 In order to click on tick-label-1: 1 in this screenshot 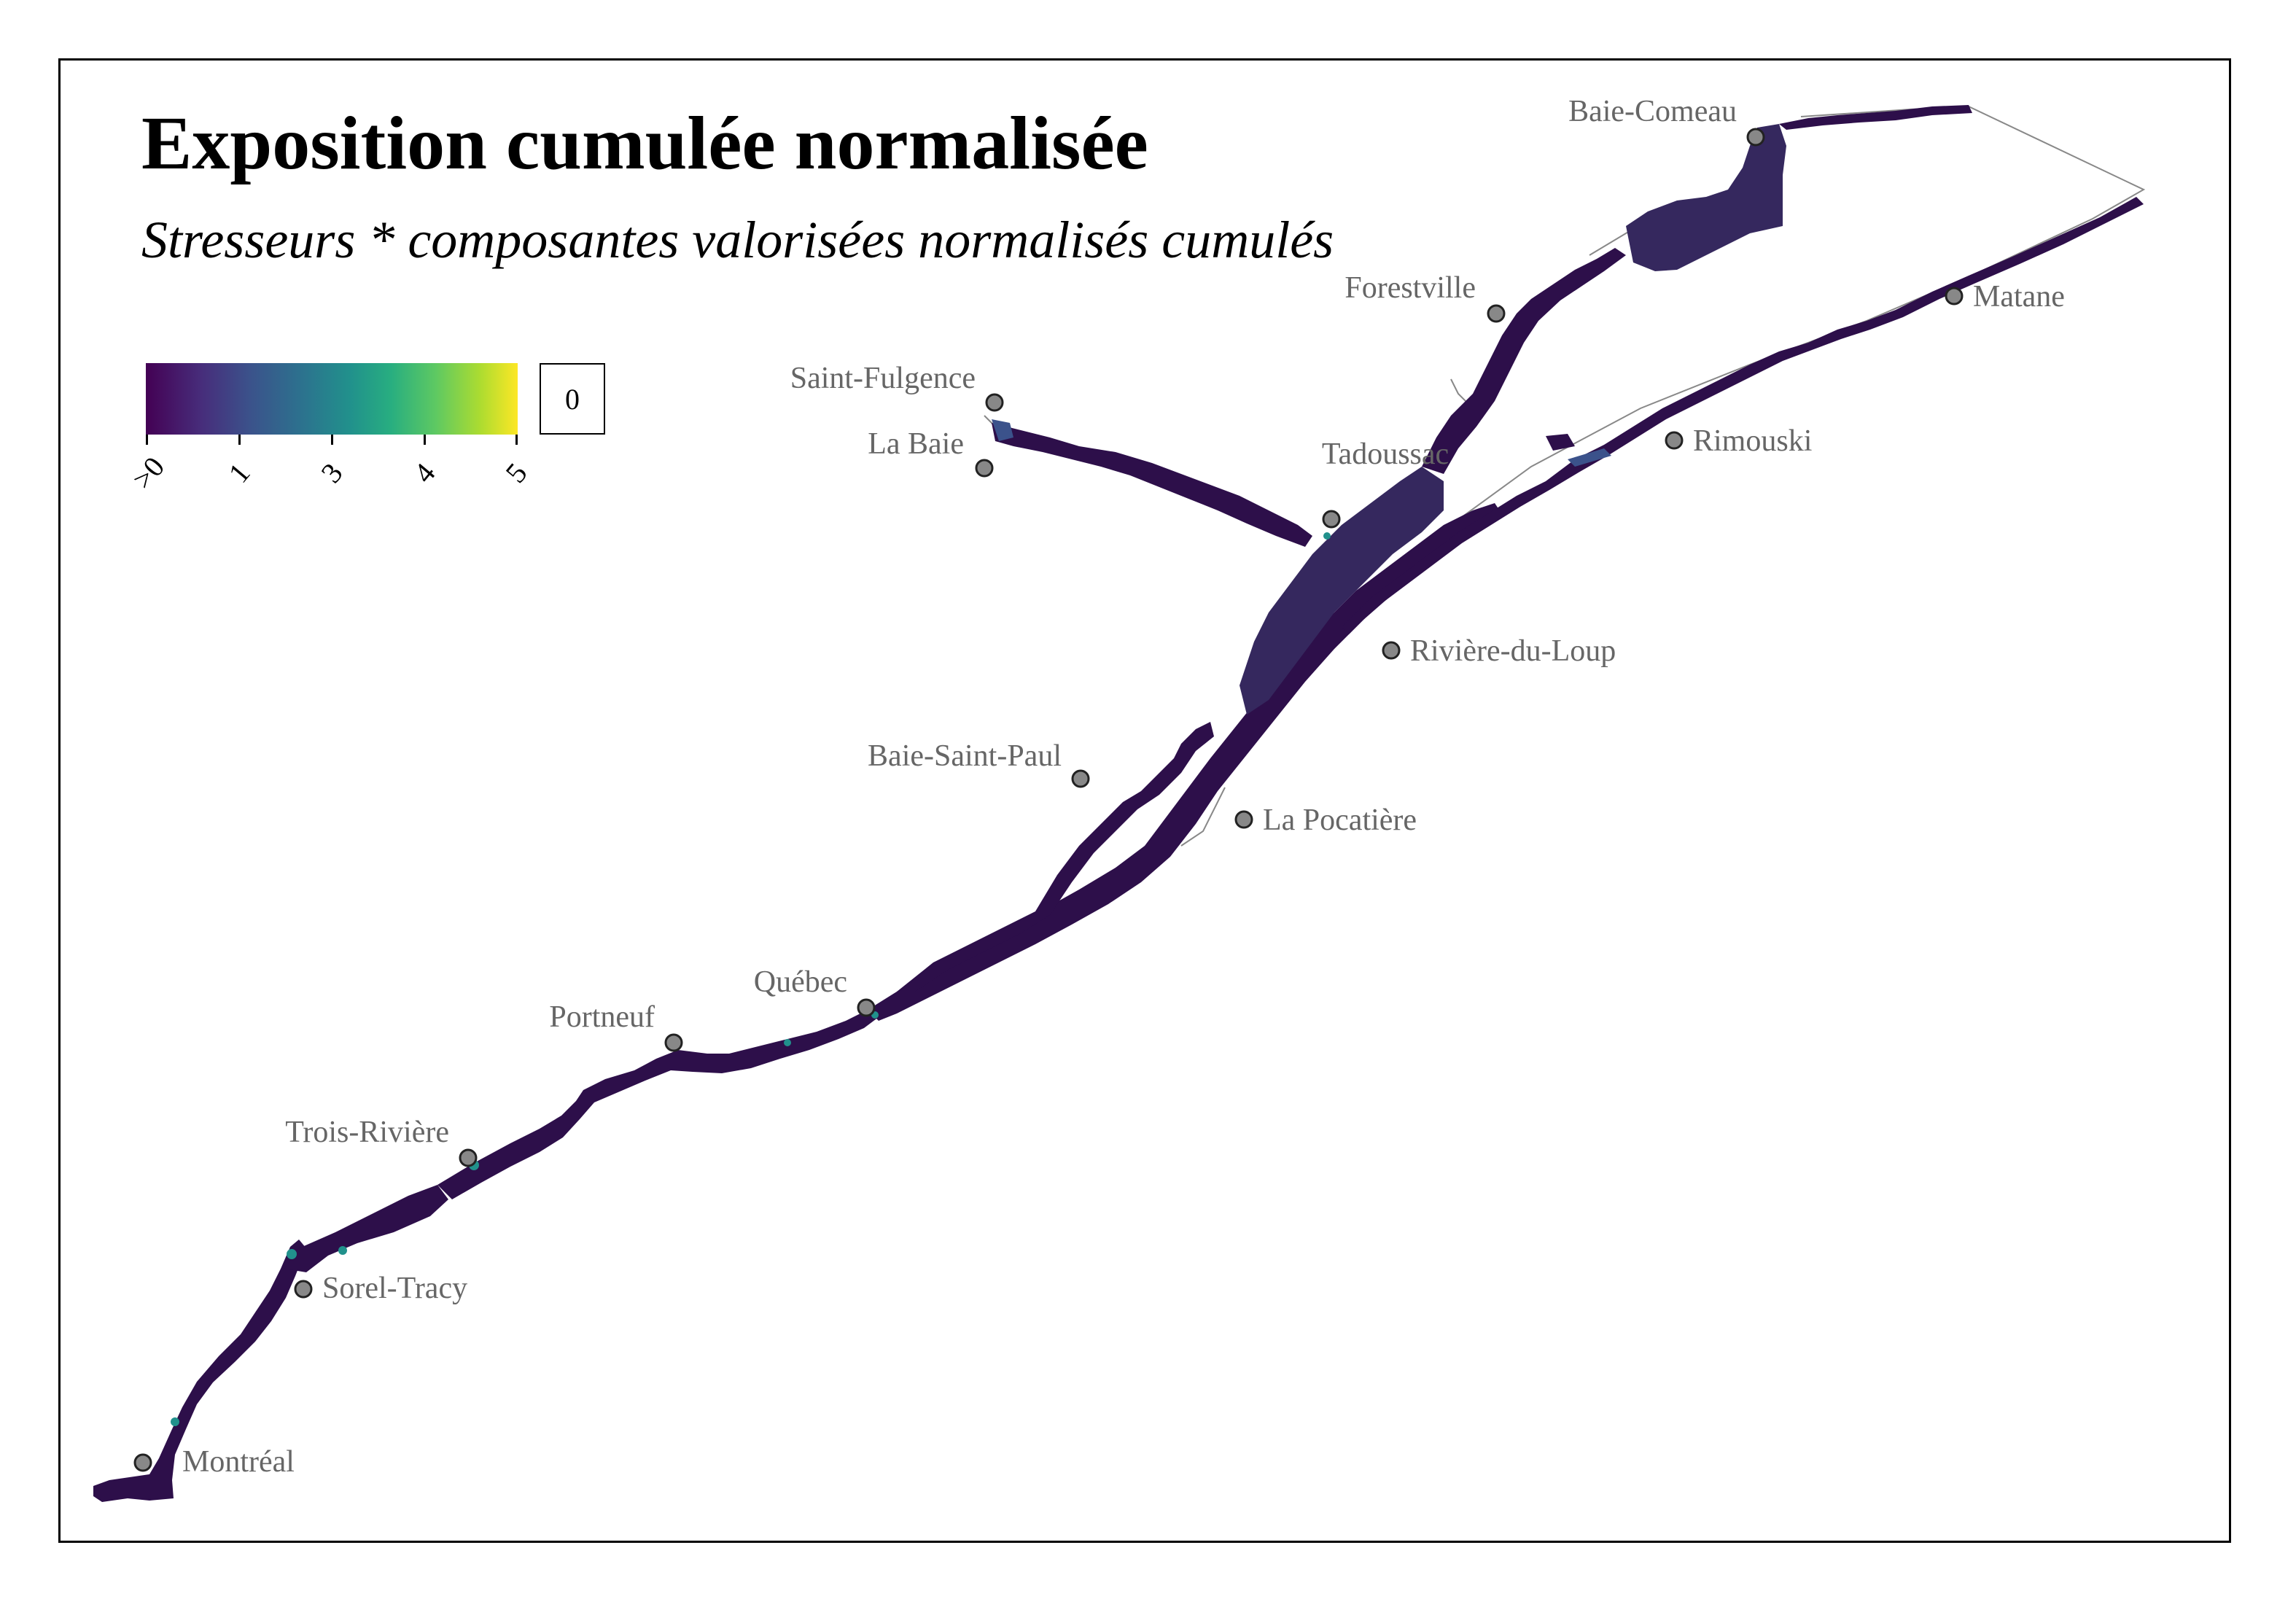, I will do `click(239, 472)`.